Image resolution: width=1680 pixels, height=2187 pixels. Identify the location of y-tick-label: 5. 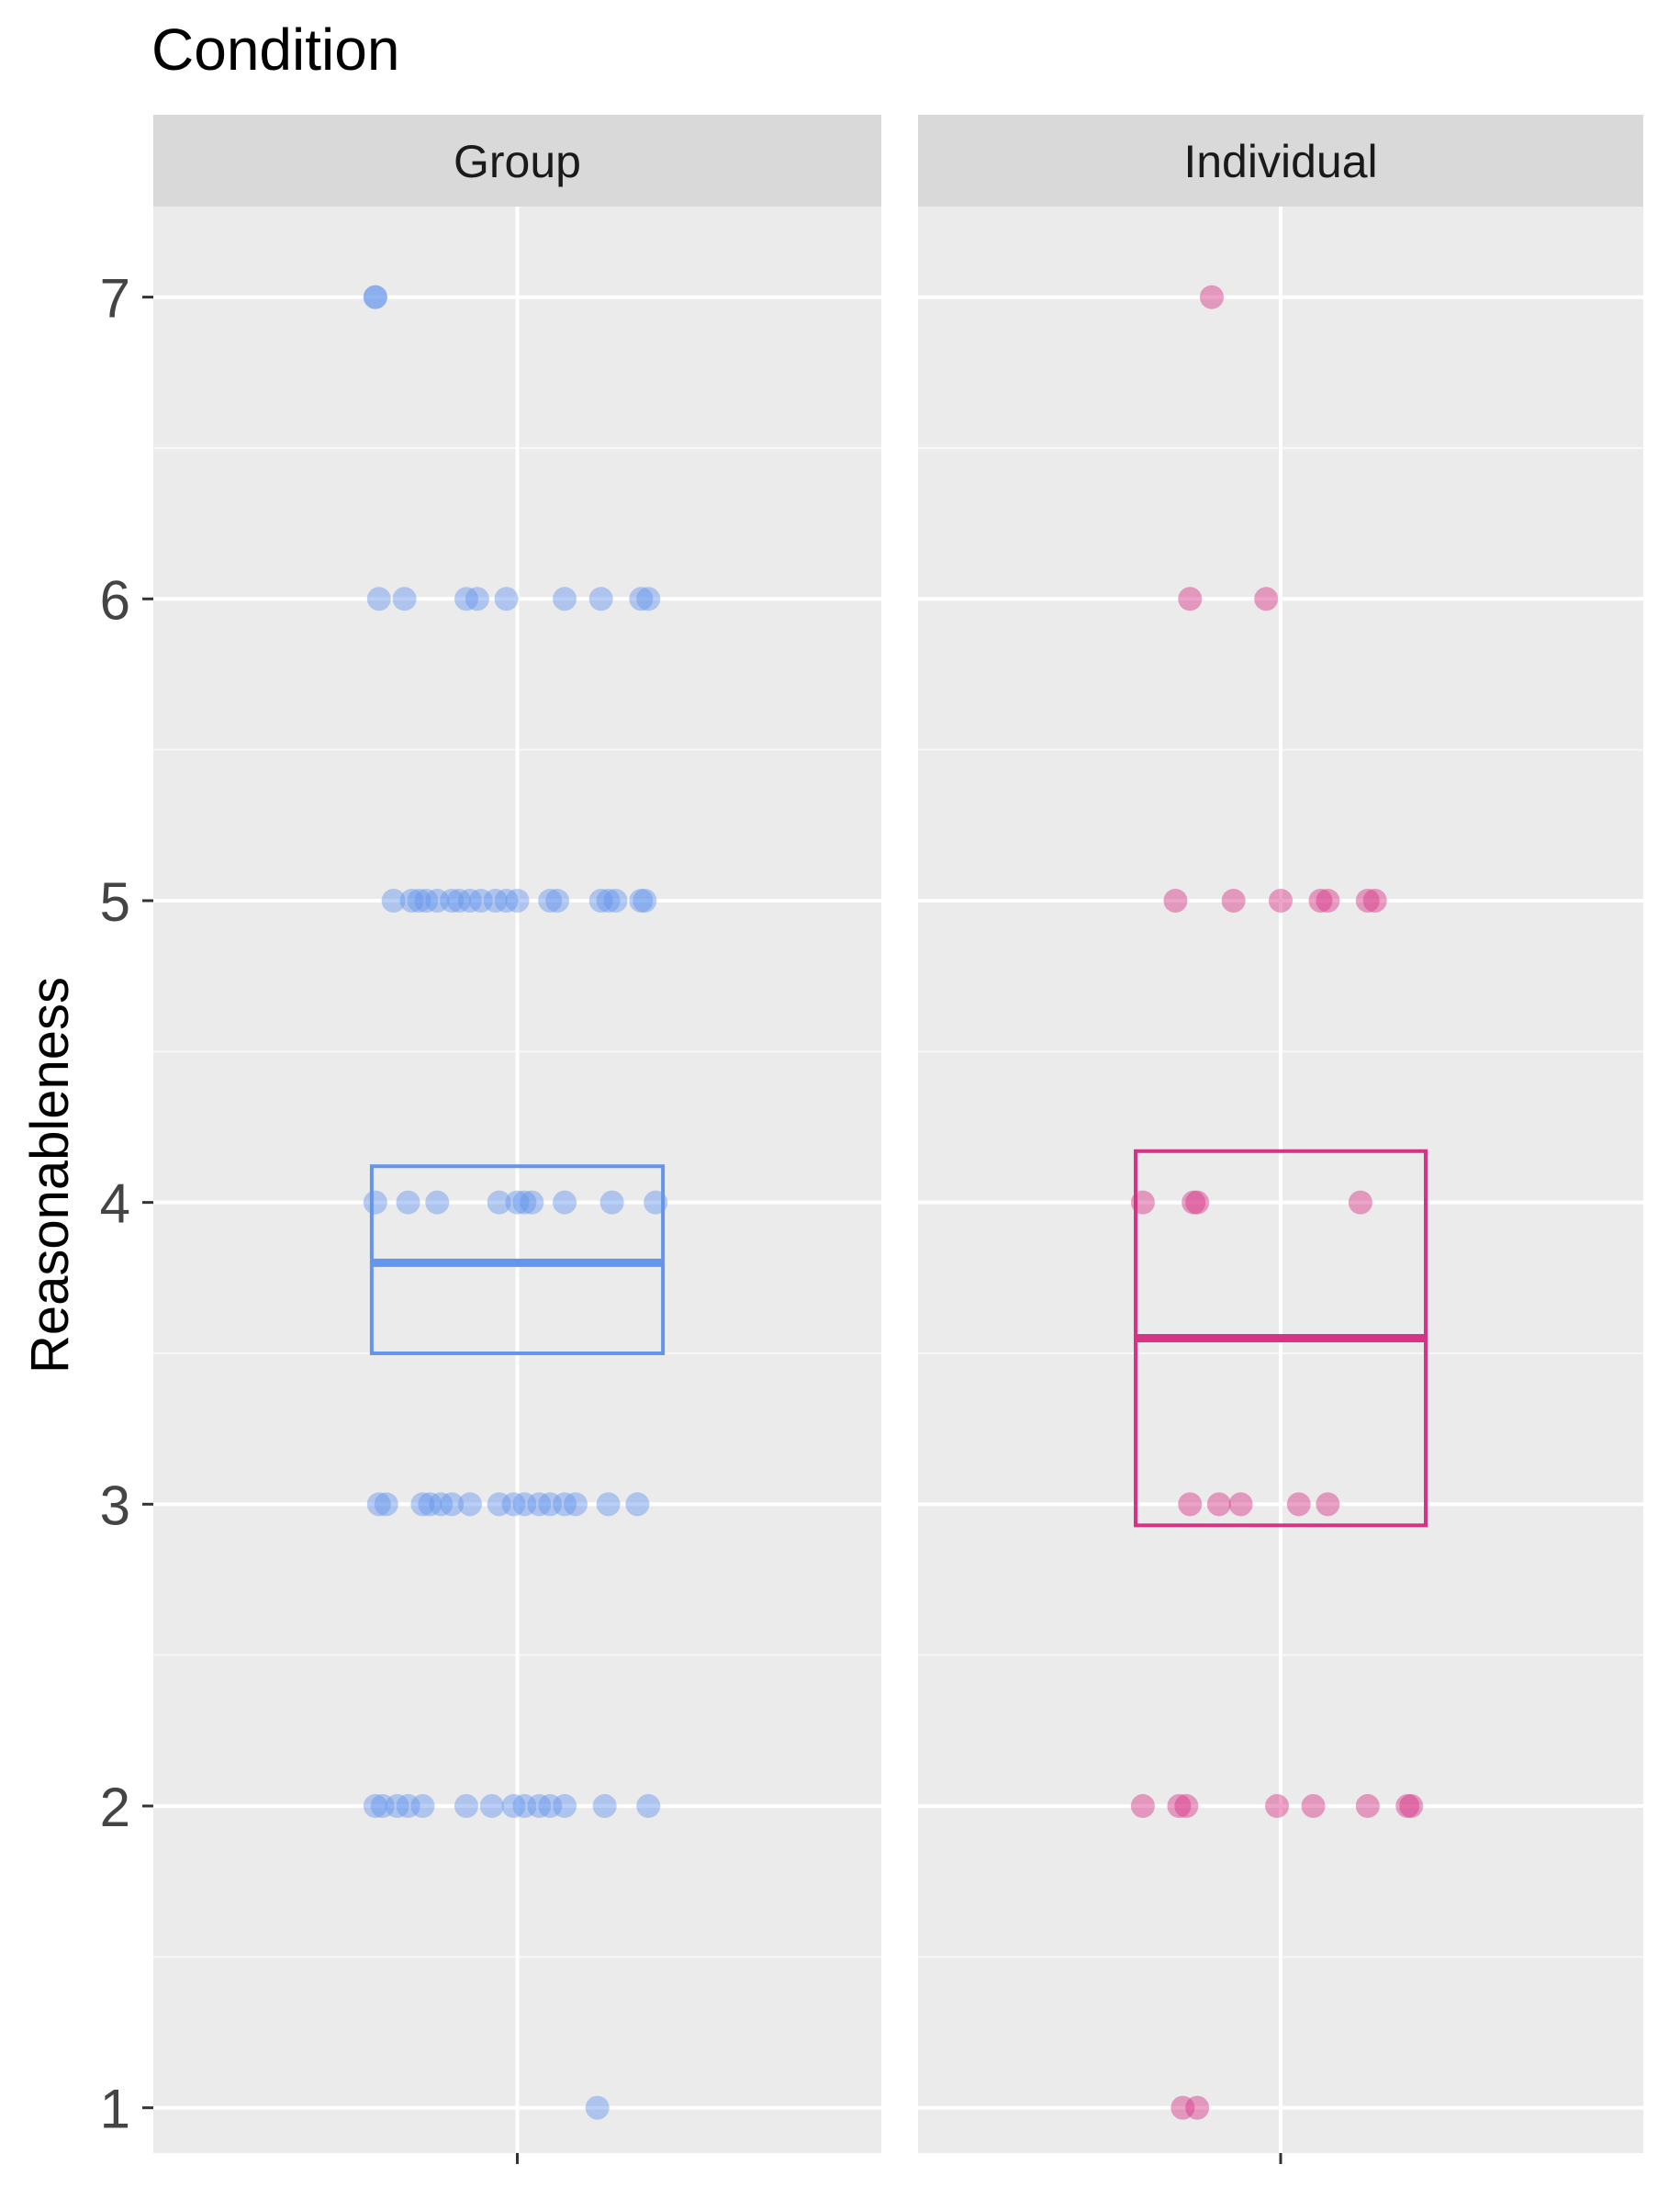
(115, 902).